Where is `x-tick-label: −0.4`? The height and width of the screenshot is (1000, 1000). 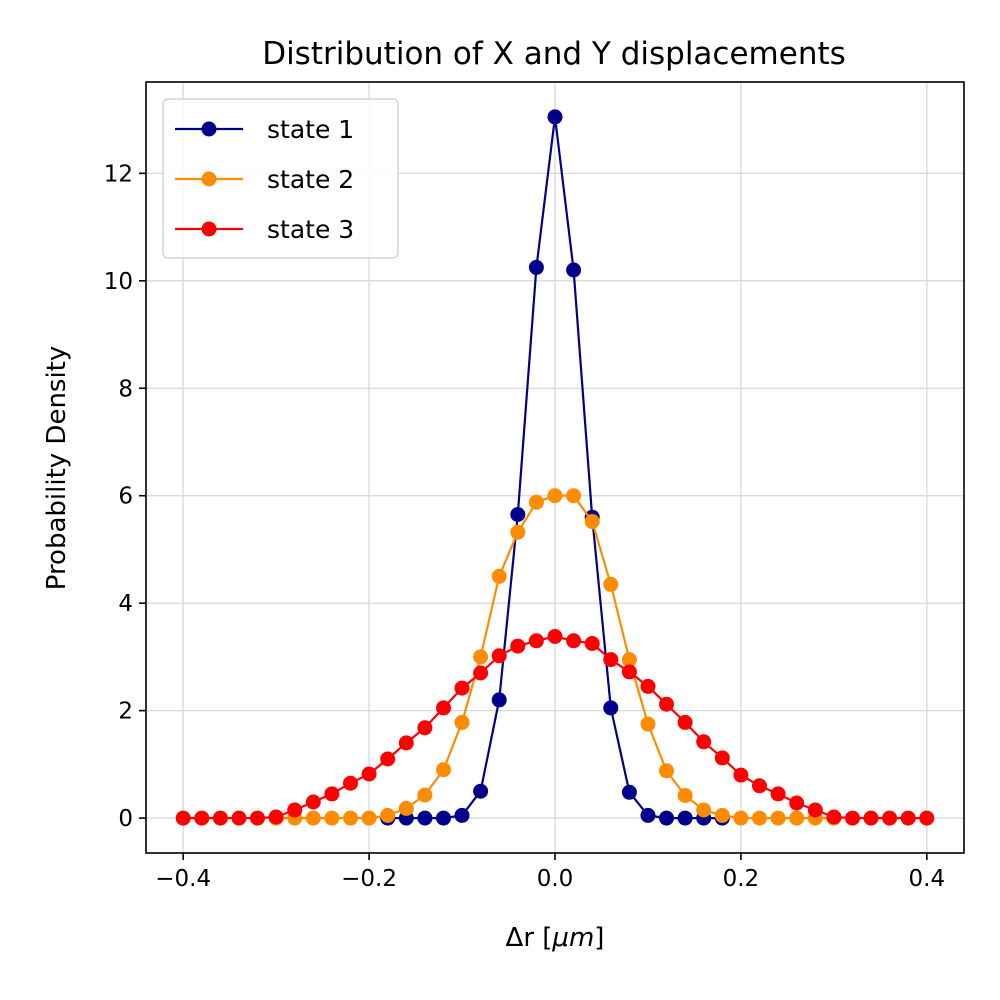 x-tick-label: −0.4 is located at coordinates (183, 879).